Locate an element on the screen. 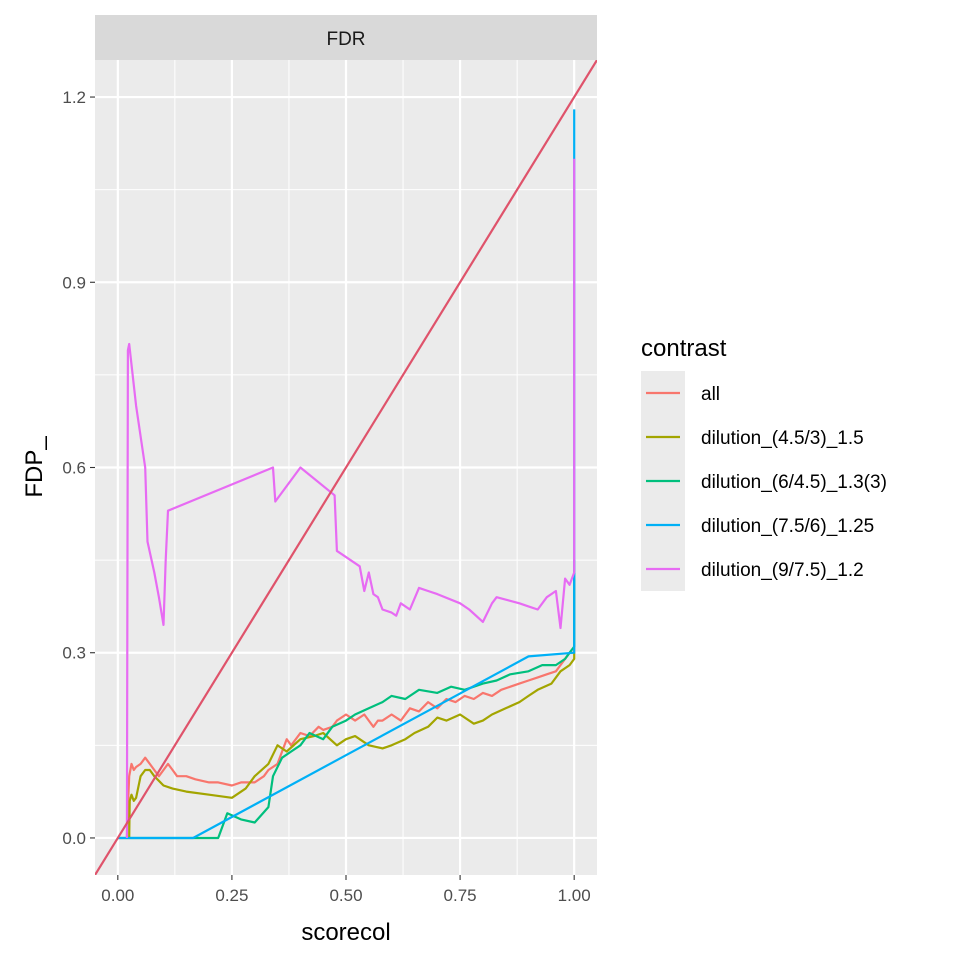 This screenshot has width=960, height=960. legend-title: contrast is located at coordinates (684, 348).